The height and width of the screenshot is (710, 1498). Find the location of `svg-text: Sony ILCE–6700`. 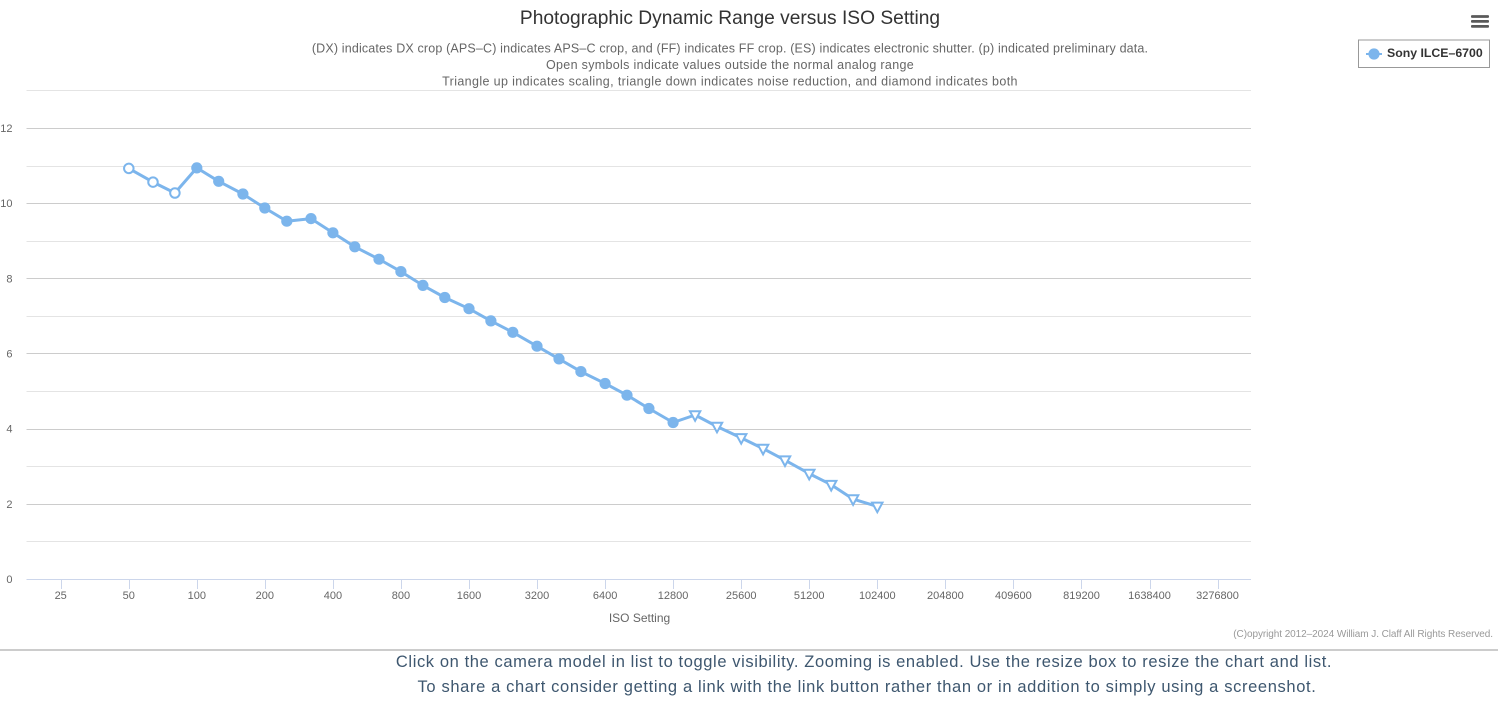

svg-text: Sony ILCE–6700 is located at coordinates (1435, 53).